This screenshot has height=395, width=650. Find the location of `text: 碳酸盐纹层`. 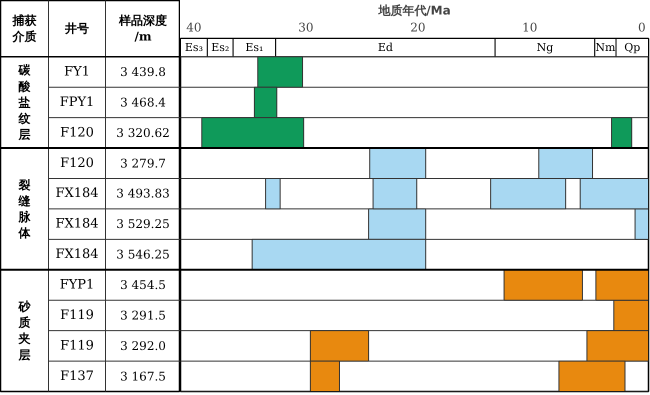

text: 碳酸盐纹层 is located at coordinates (25, 102).